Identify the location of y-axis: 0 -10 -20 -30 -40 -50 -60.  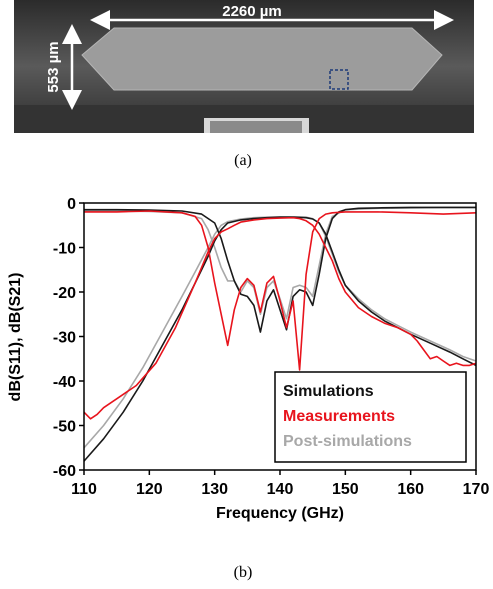
(68, 338).